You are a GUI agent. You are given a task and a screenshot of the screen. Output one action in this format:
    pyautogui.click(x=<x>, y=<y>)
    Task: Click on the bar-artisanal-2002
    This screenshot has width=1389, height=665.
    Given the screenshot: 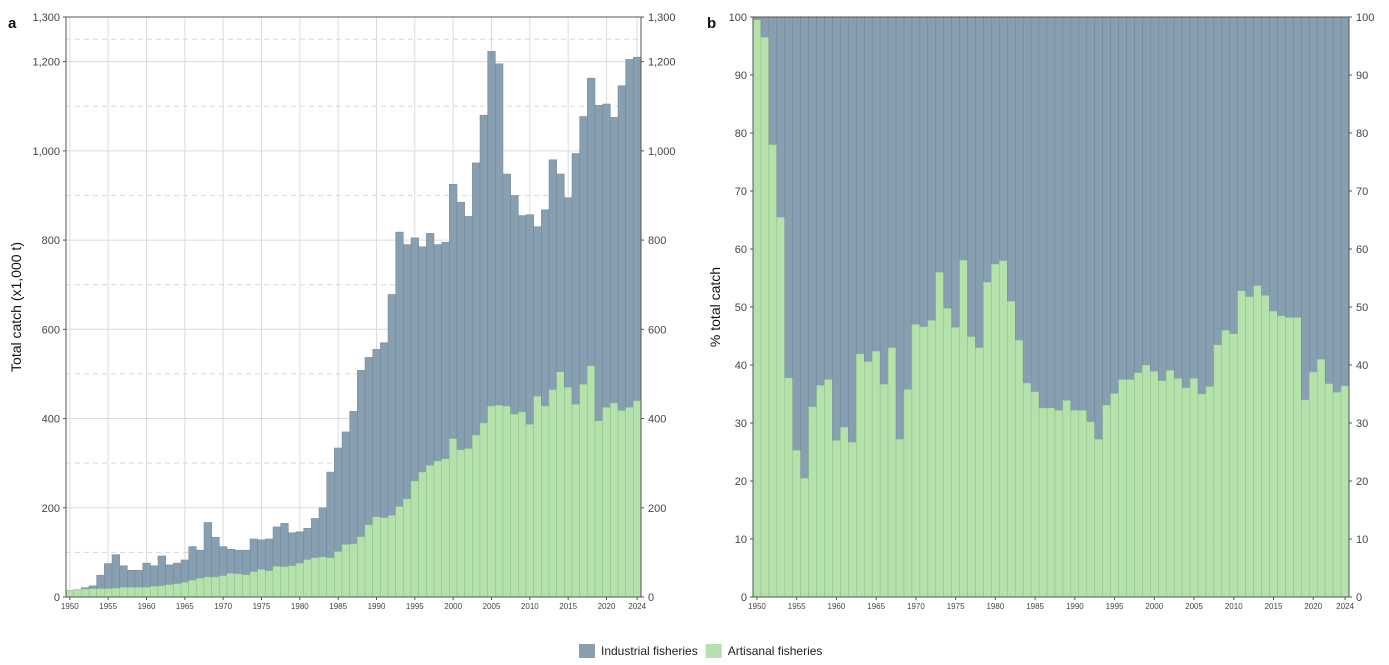 What is the action you would take?
    pyautogui.click(x=1170, y=483)
    